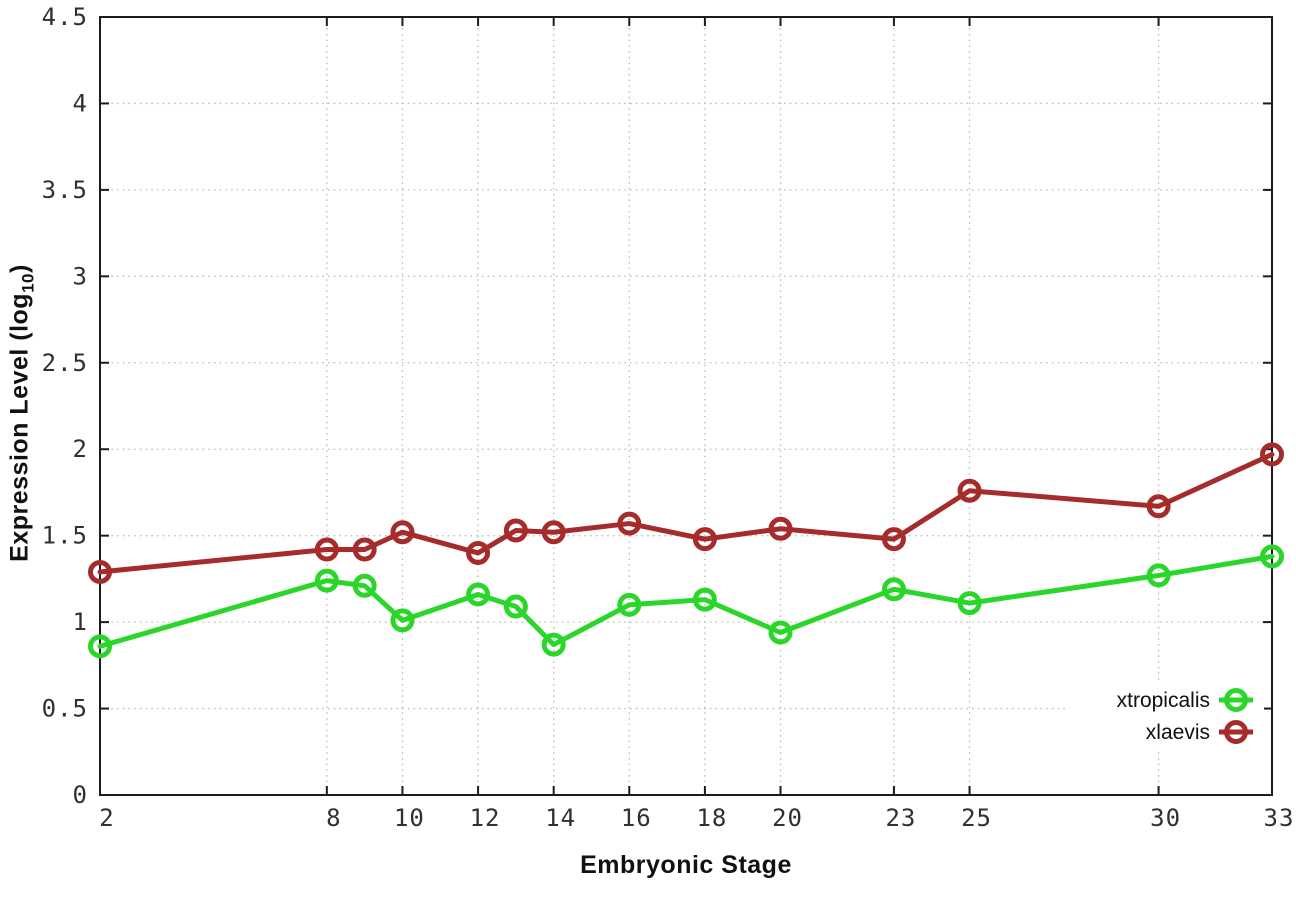  What do you see at coordinates (409, 818) in the screenshot?
I see `x-tick-label: 10` at bounding box center [409, 818].